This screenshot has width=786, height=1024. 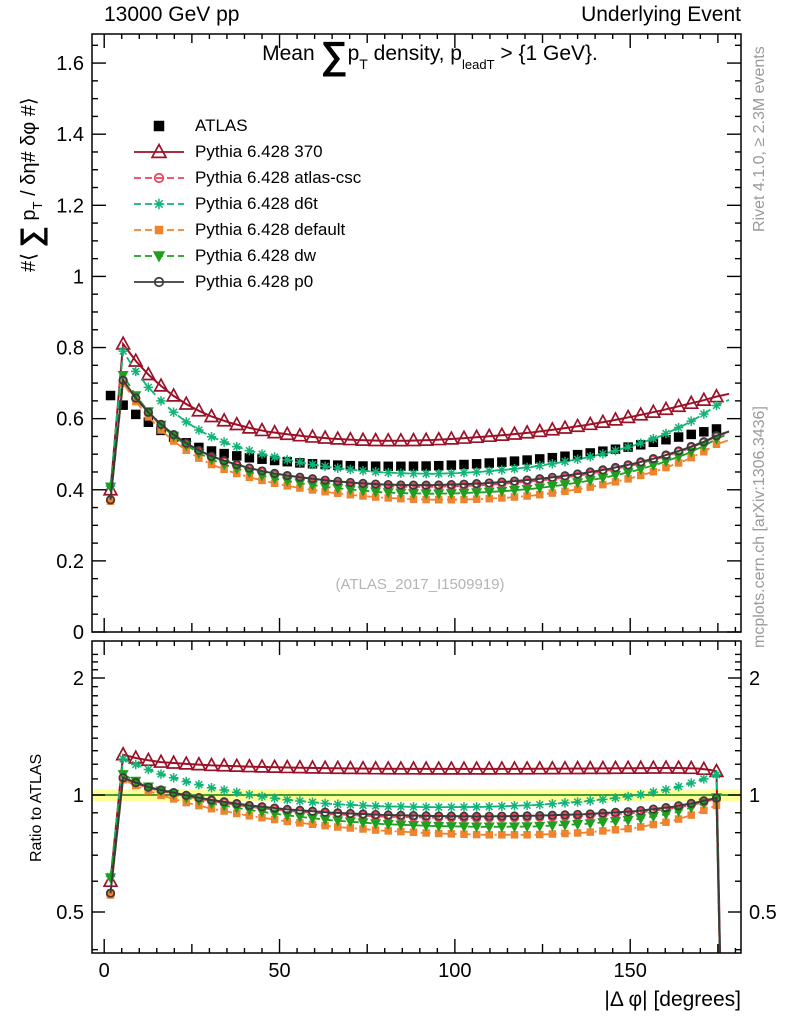 I want to click on legend-item-pythia-default: Pythia 6.428 default, so click(x=247, y=230).